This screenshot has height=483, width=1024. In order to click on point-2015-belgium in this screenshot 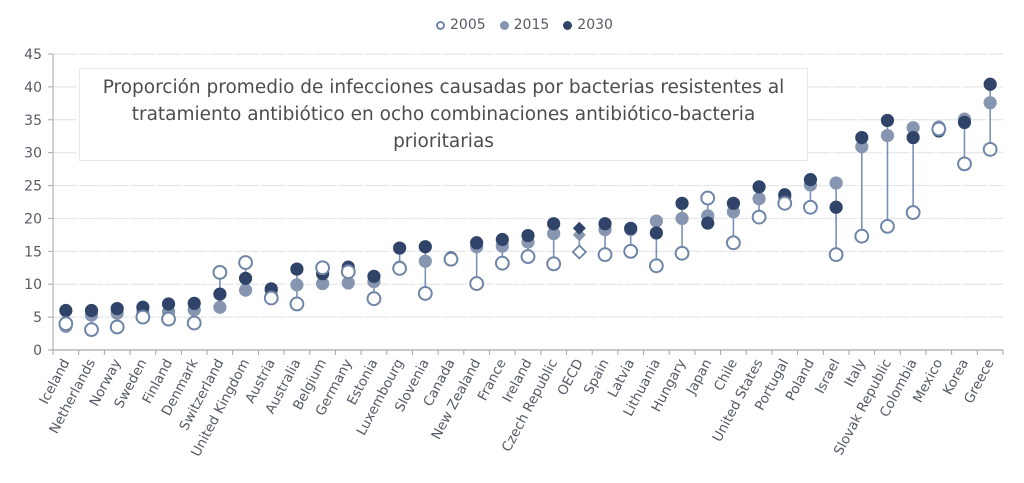, I will do `click(322, 283)`.